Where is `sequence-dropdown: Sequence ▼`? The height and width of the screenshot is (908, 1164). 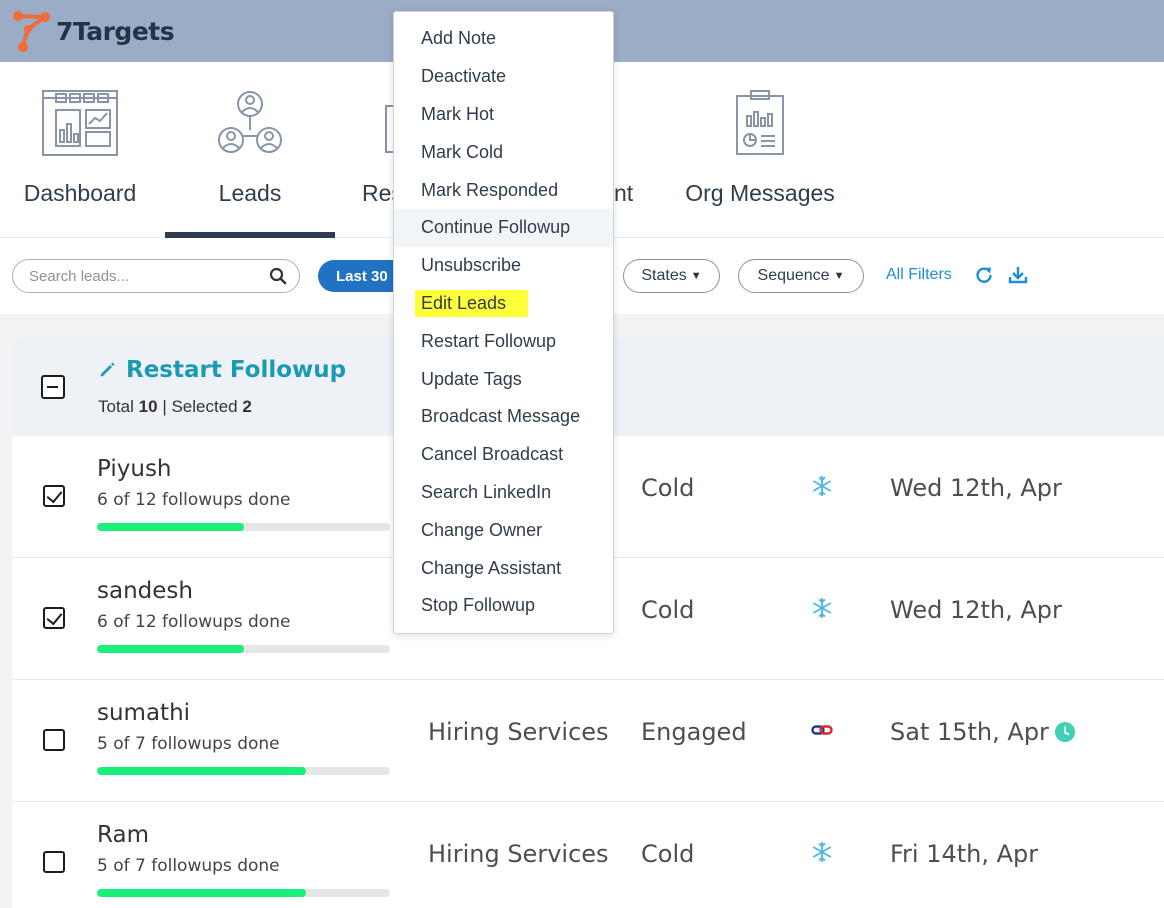
sequence-dropdown: Sequence ▼ is located at coordinates (801, 276).